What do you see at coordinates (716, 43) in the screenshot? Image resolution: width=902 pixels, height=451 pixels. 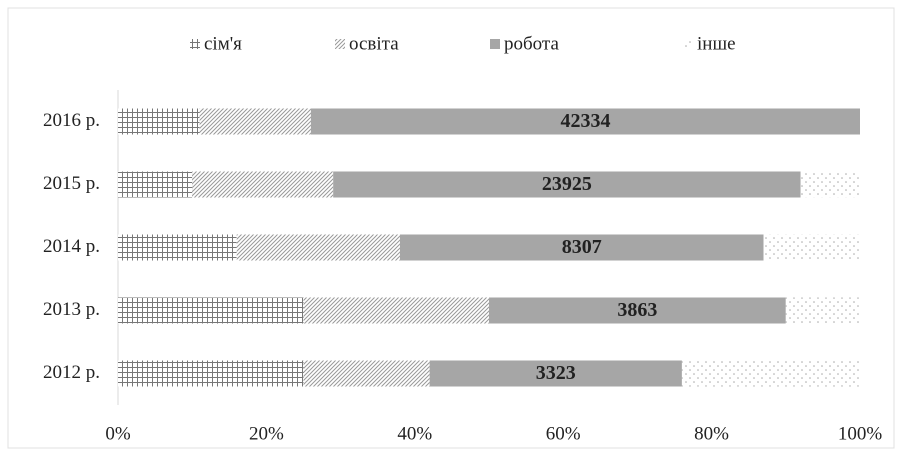 I see `legend-label: інше` at bounding box center [716, 43].